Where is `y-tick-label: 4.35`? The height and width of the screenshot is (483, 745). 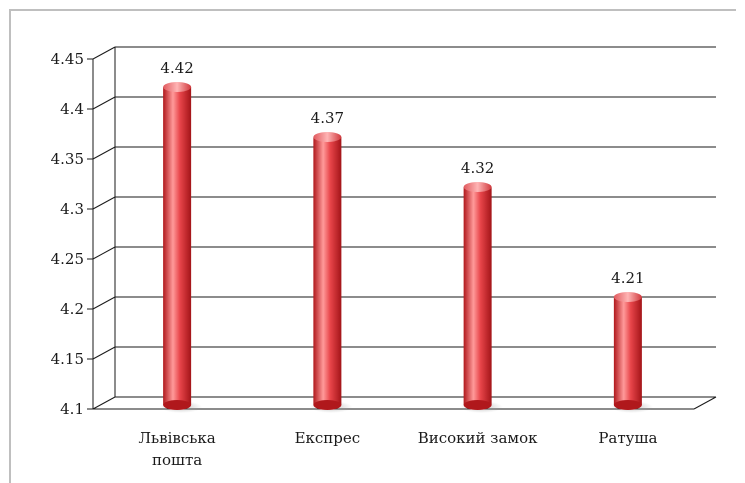
y-tick-label: 4.35 is located at coordinates (67, 159).